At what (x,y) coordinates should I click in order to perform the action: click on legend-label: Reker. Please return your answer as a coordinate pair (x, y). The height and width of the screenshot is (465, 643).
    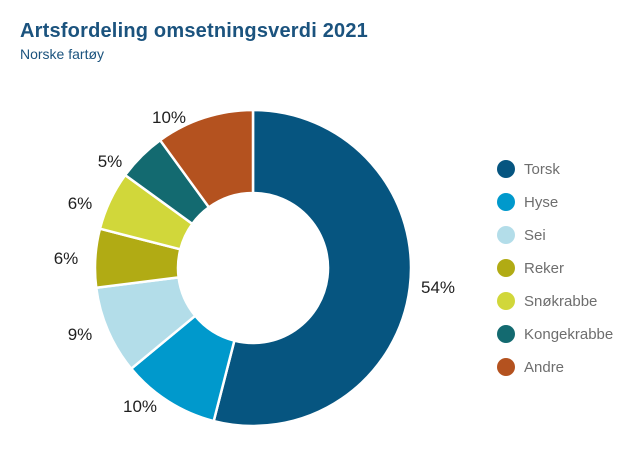
    Looking at the image, I should click on (544, 268).